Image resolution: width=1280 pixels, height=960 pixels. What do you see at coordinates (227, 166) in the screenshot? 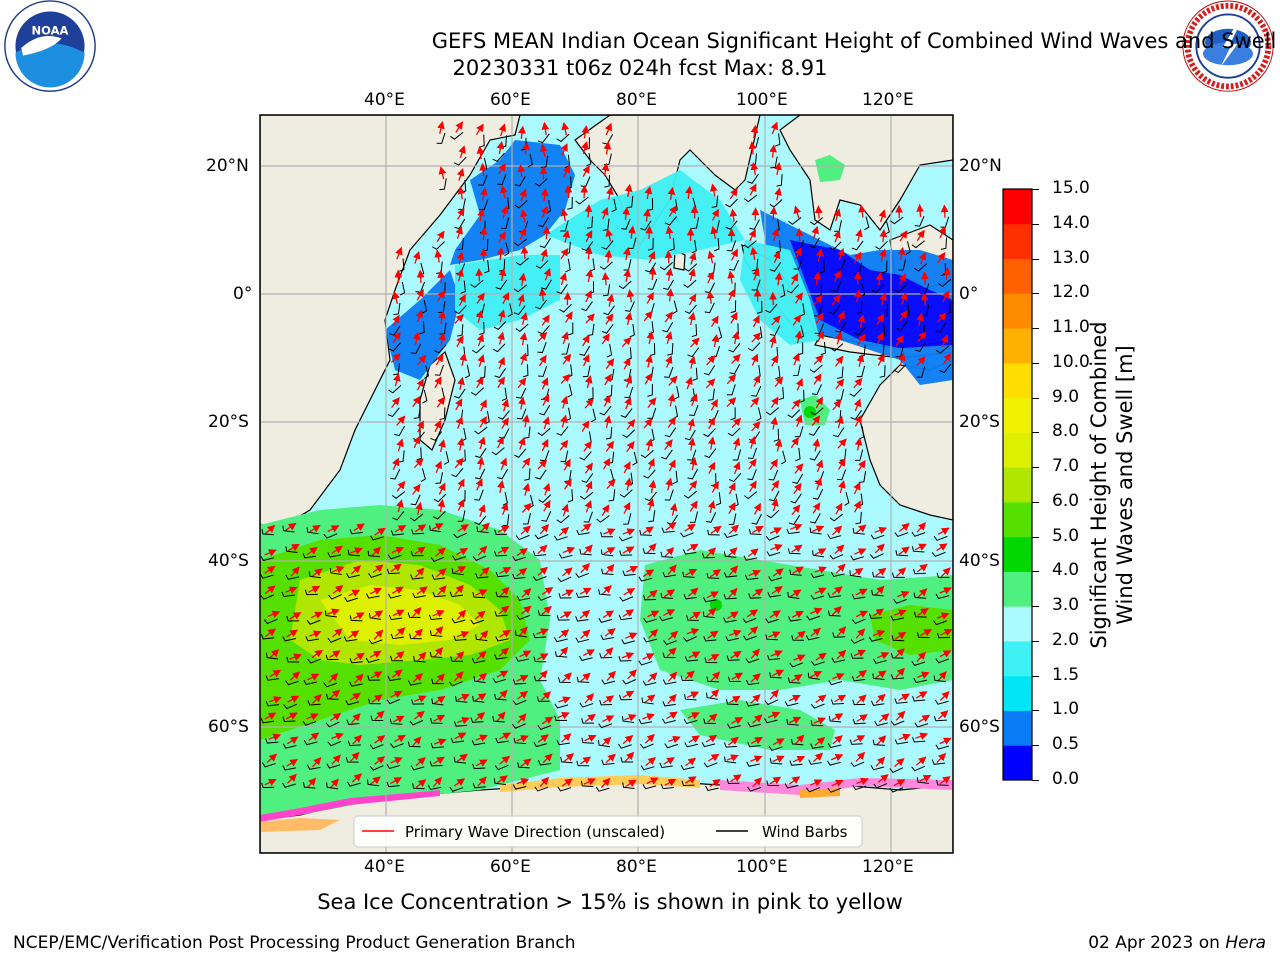
I see `lat-tick-left-0: 20°N` at bounding box center [227, 166].